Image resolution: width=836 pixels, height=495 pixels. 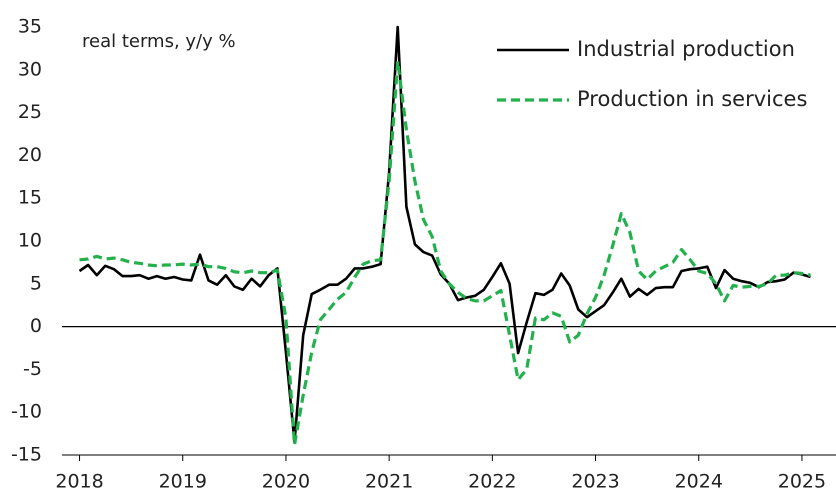 I want to click on legend-label: Production in services, so click(x=692, y=99).